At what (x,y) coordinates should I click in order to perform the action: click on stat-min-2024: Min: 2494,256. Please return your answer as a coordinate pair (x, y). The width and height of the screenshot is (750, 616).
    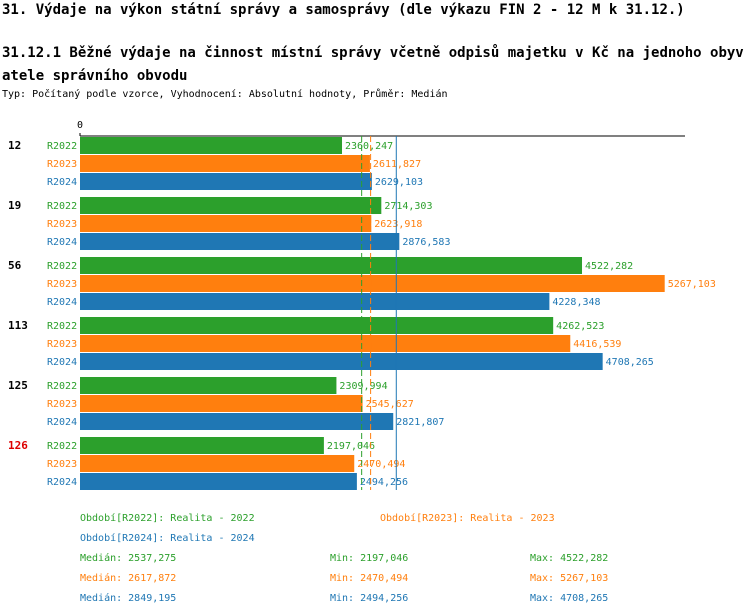
    Looking at the image, I should click on (369, 598).